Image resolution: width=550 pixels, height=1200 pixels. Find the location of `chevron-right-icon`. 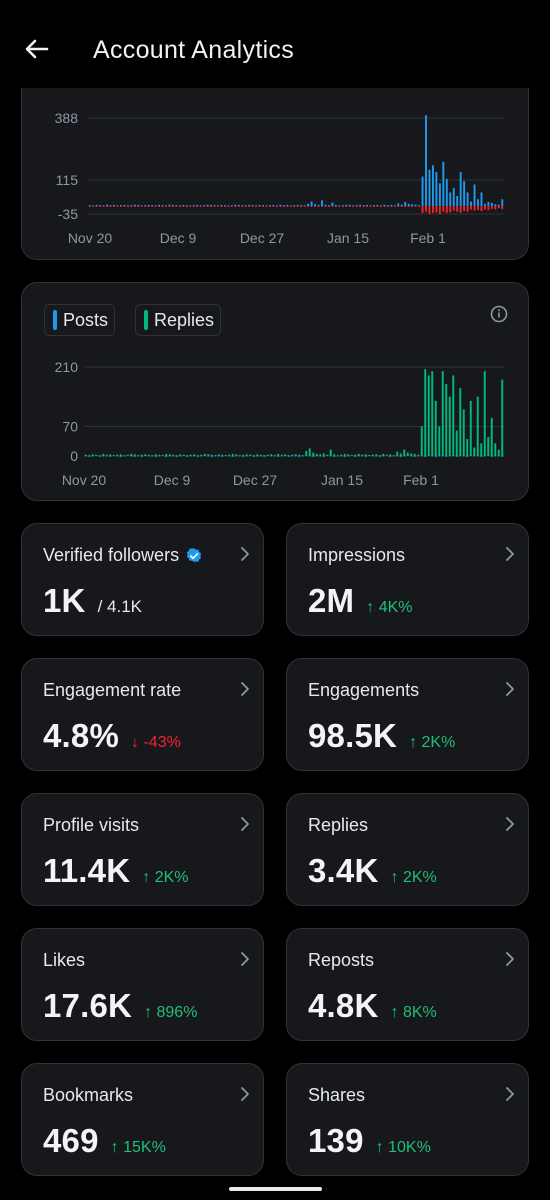

chevron-right-icon is located at coordinates (510, 554).